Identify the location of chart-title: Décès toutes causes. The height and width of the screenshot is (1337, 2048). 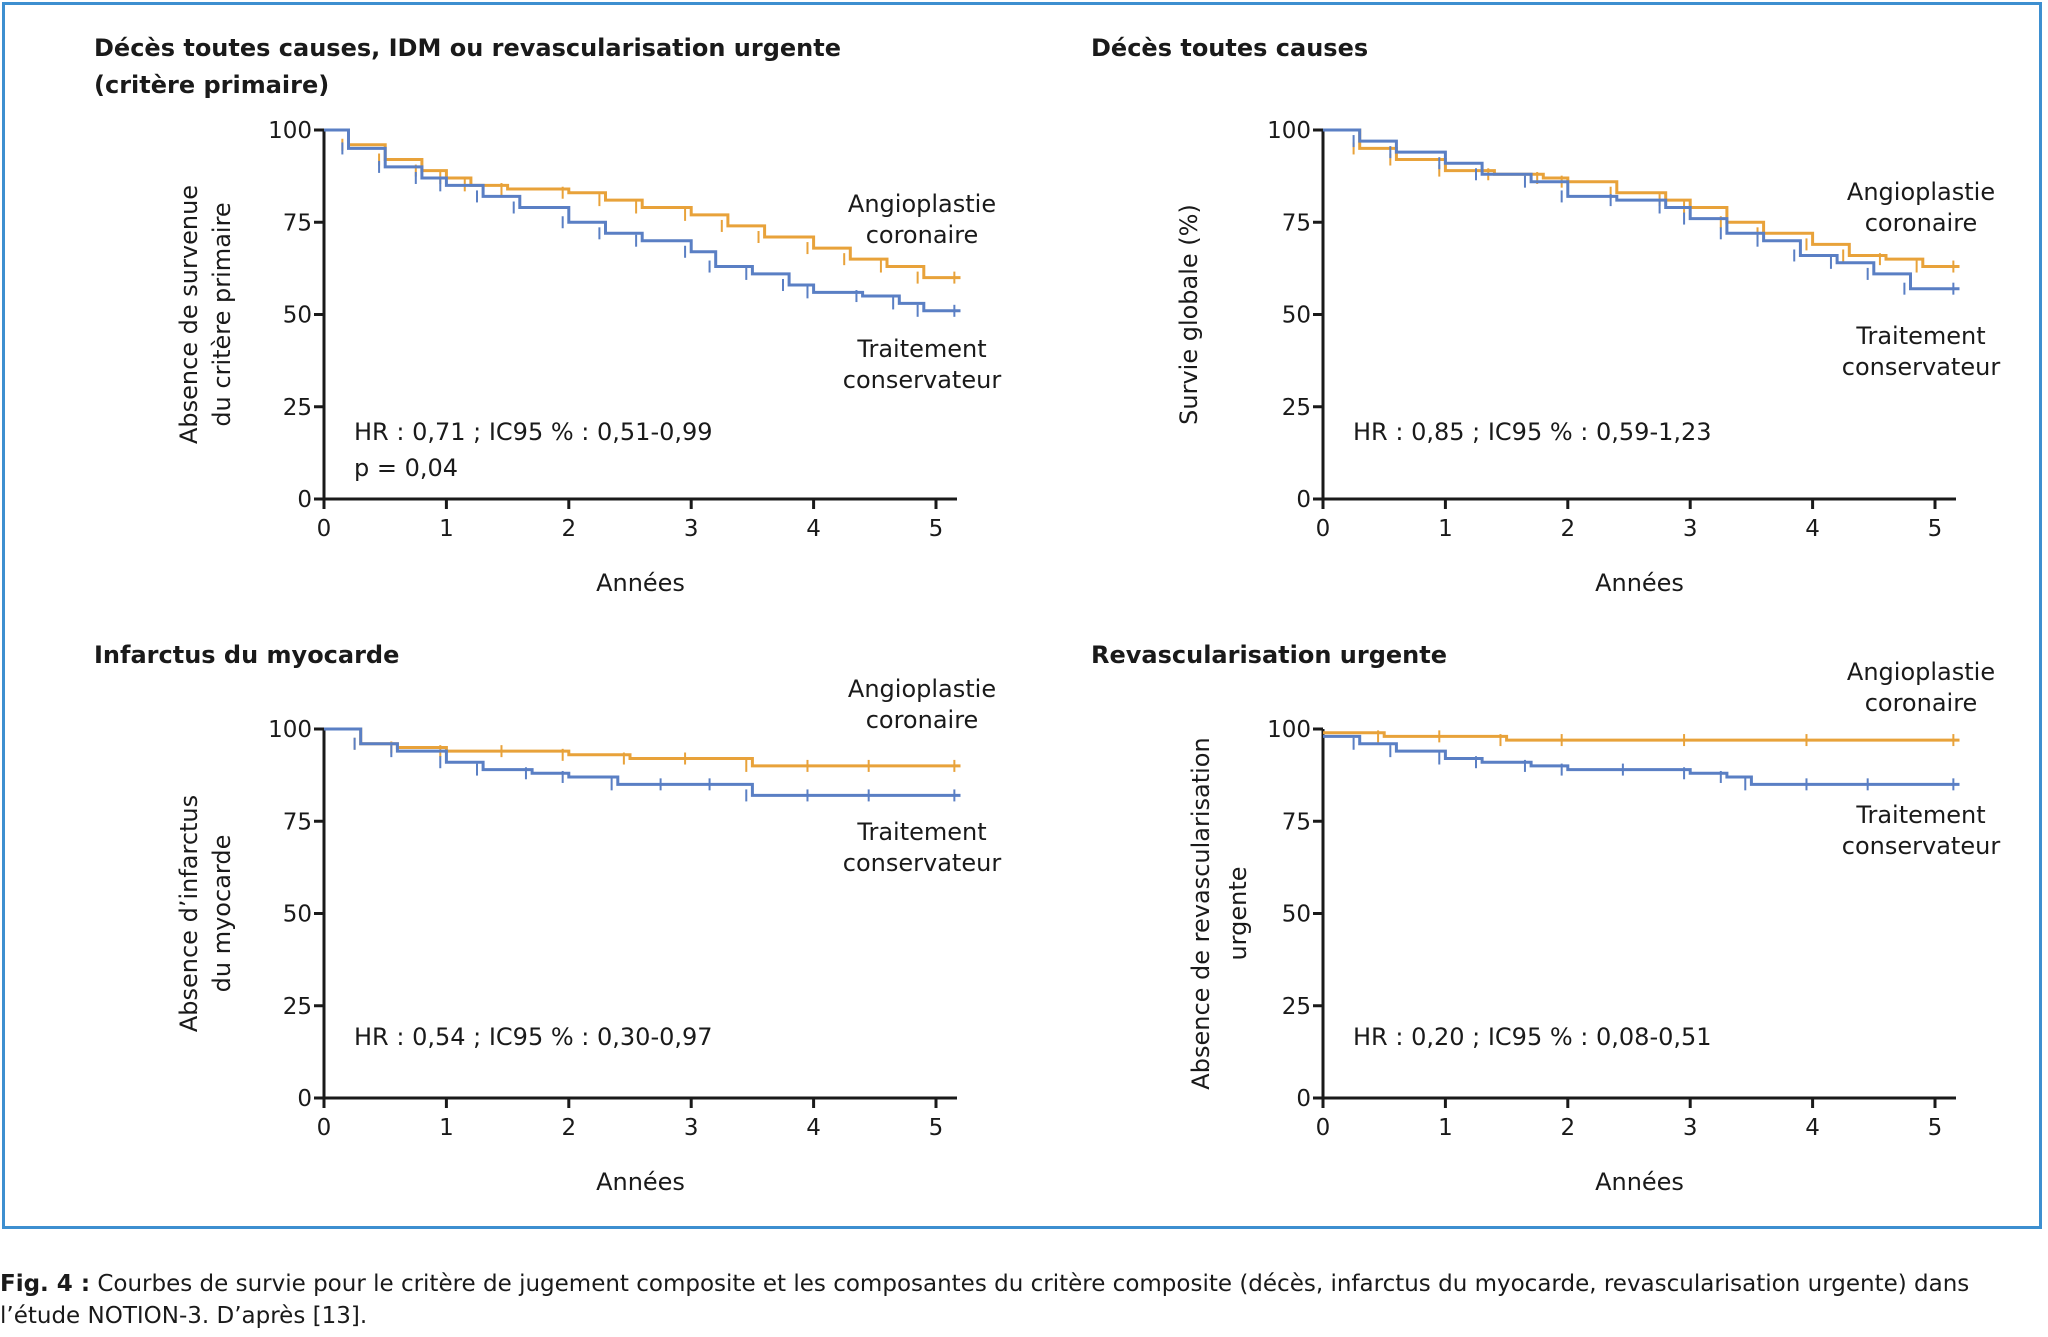
(1229, 48).